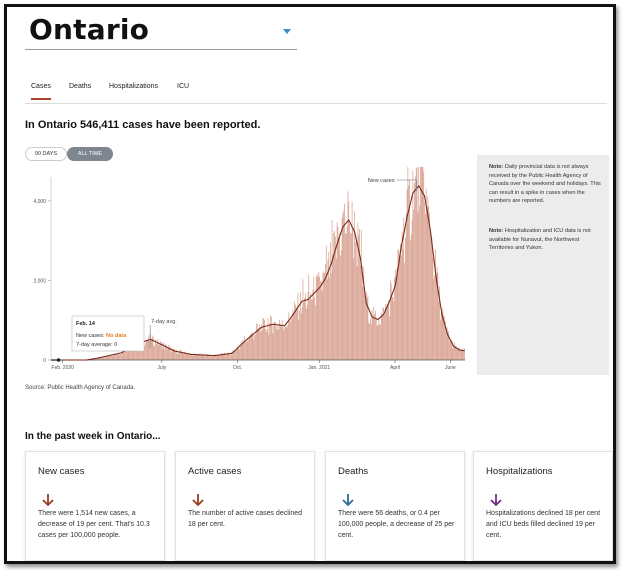  What do you see at coordinates (353, 471) in the screenshot?
I see `card-title: Deaths` at bounding box center [353, 471].